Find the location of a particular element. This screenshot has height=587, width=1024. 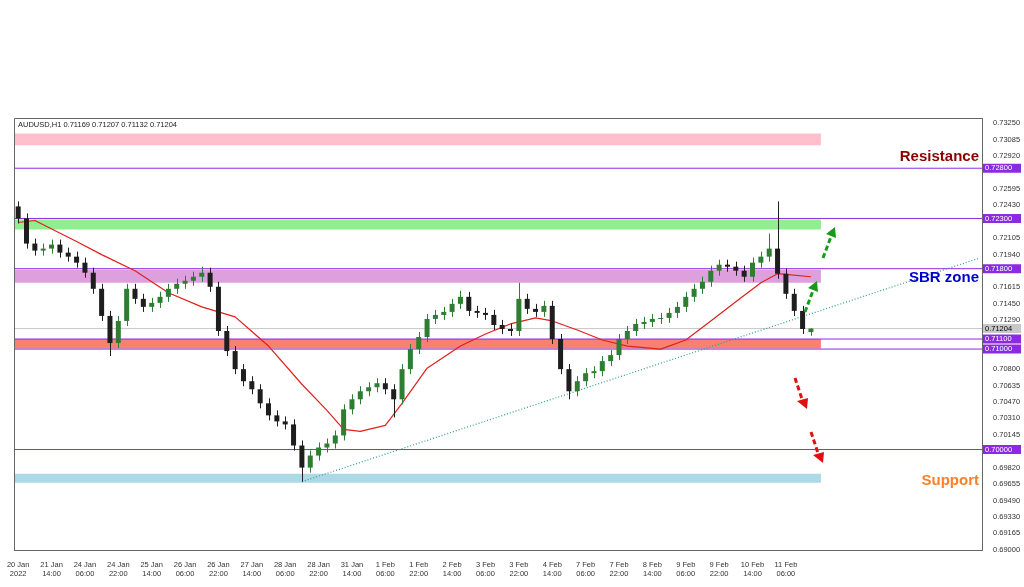

annotation: SBR zone is located at coordinates (943, 276).